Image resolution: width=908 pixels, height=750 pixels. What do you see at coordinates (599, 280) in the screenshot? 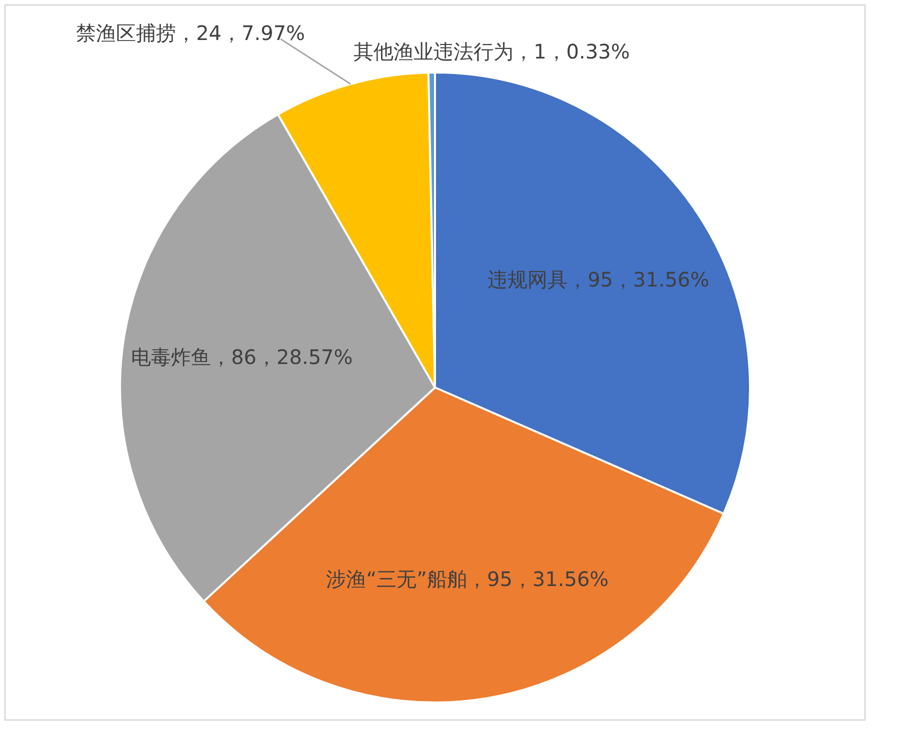
I see `slice-label: 违规网具，95，31.56%` at bounding box center [599, 280].